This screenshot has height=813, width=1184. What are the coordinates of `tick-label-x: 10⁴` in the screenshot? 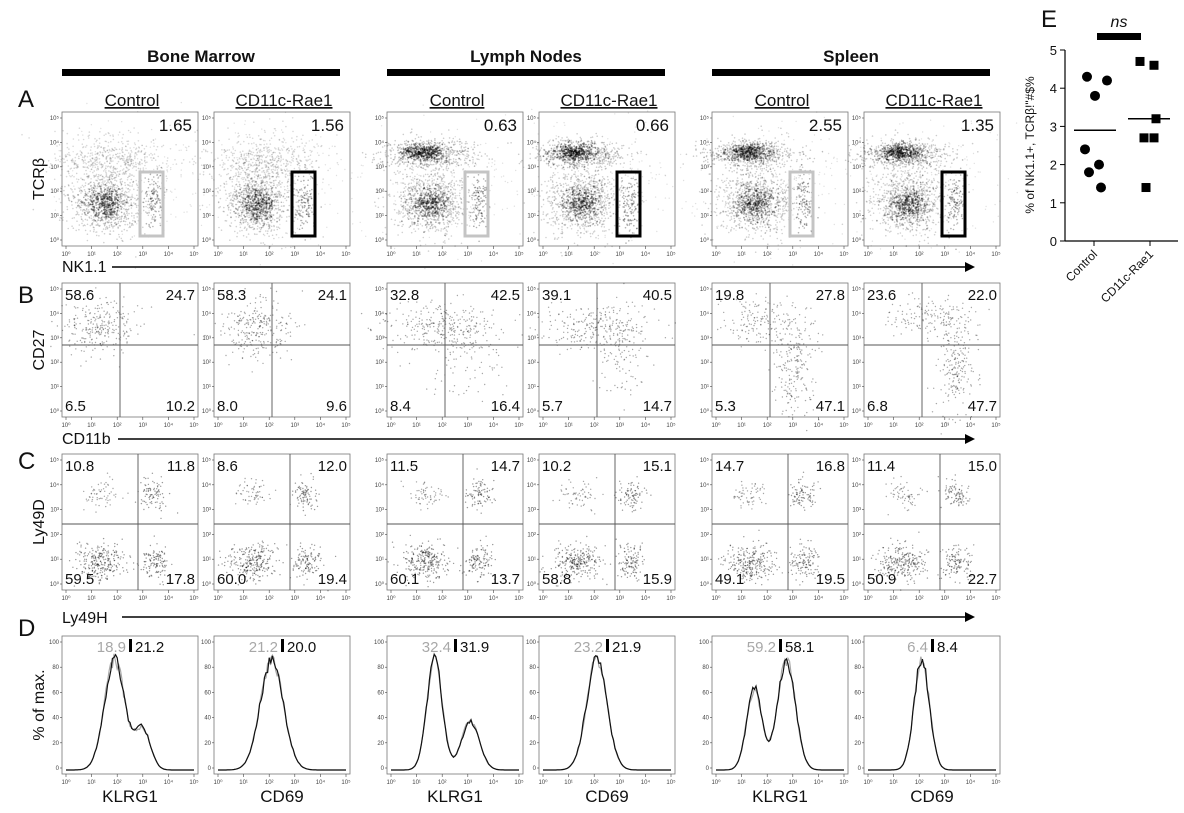 It's located at (321, 254).